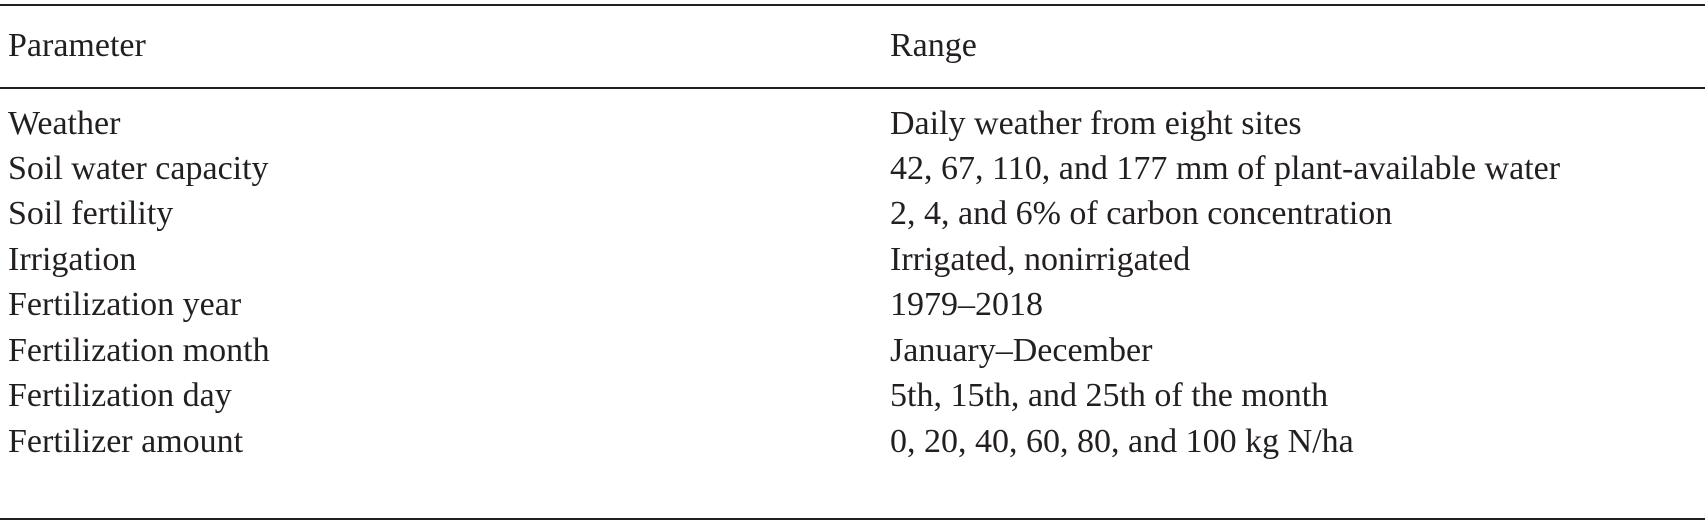 This screenshot has height=524, width=1705. I want to click on parameter-cell: Irrigation, so click(72, 259).